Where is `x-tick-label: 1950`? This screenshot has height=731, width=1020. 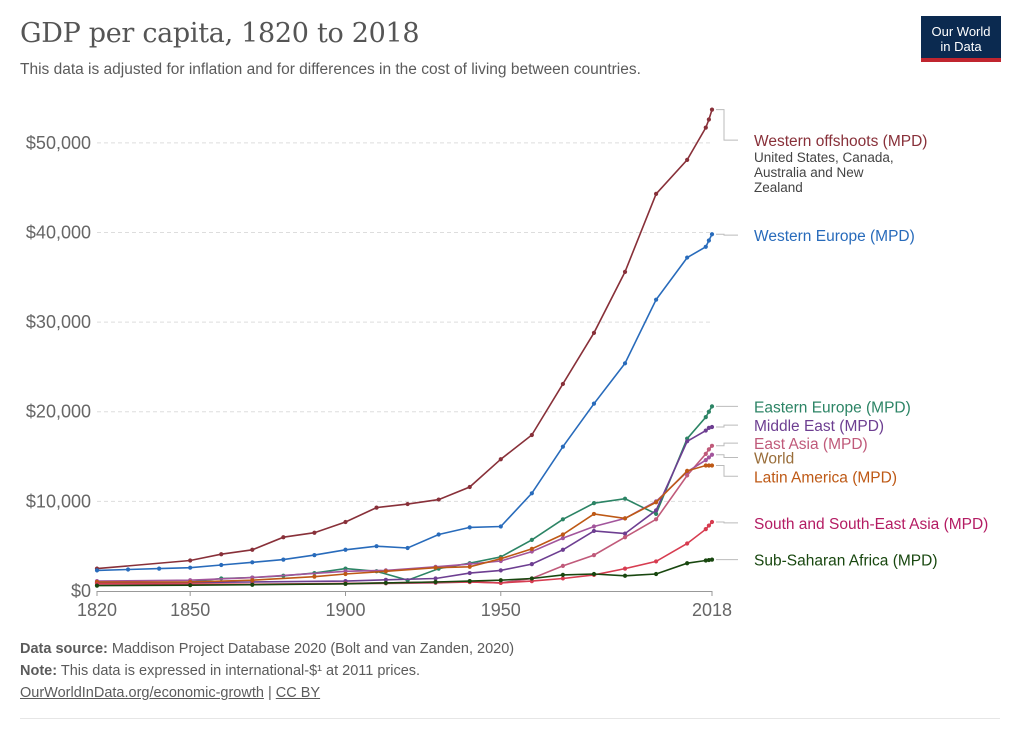
x-tick-label: 1950 is located at coordinates (501, 610).